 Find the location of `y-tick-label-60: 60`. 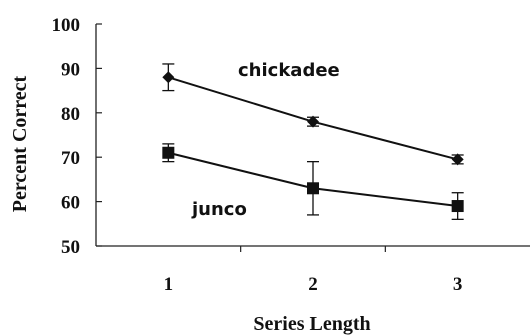

y-tick-label-60: 60 is located at coordinates (70, 203).